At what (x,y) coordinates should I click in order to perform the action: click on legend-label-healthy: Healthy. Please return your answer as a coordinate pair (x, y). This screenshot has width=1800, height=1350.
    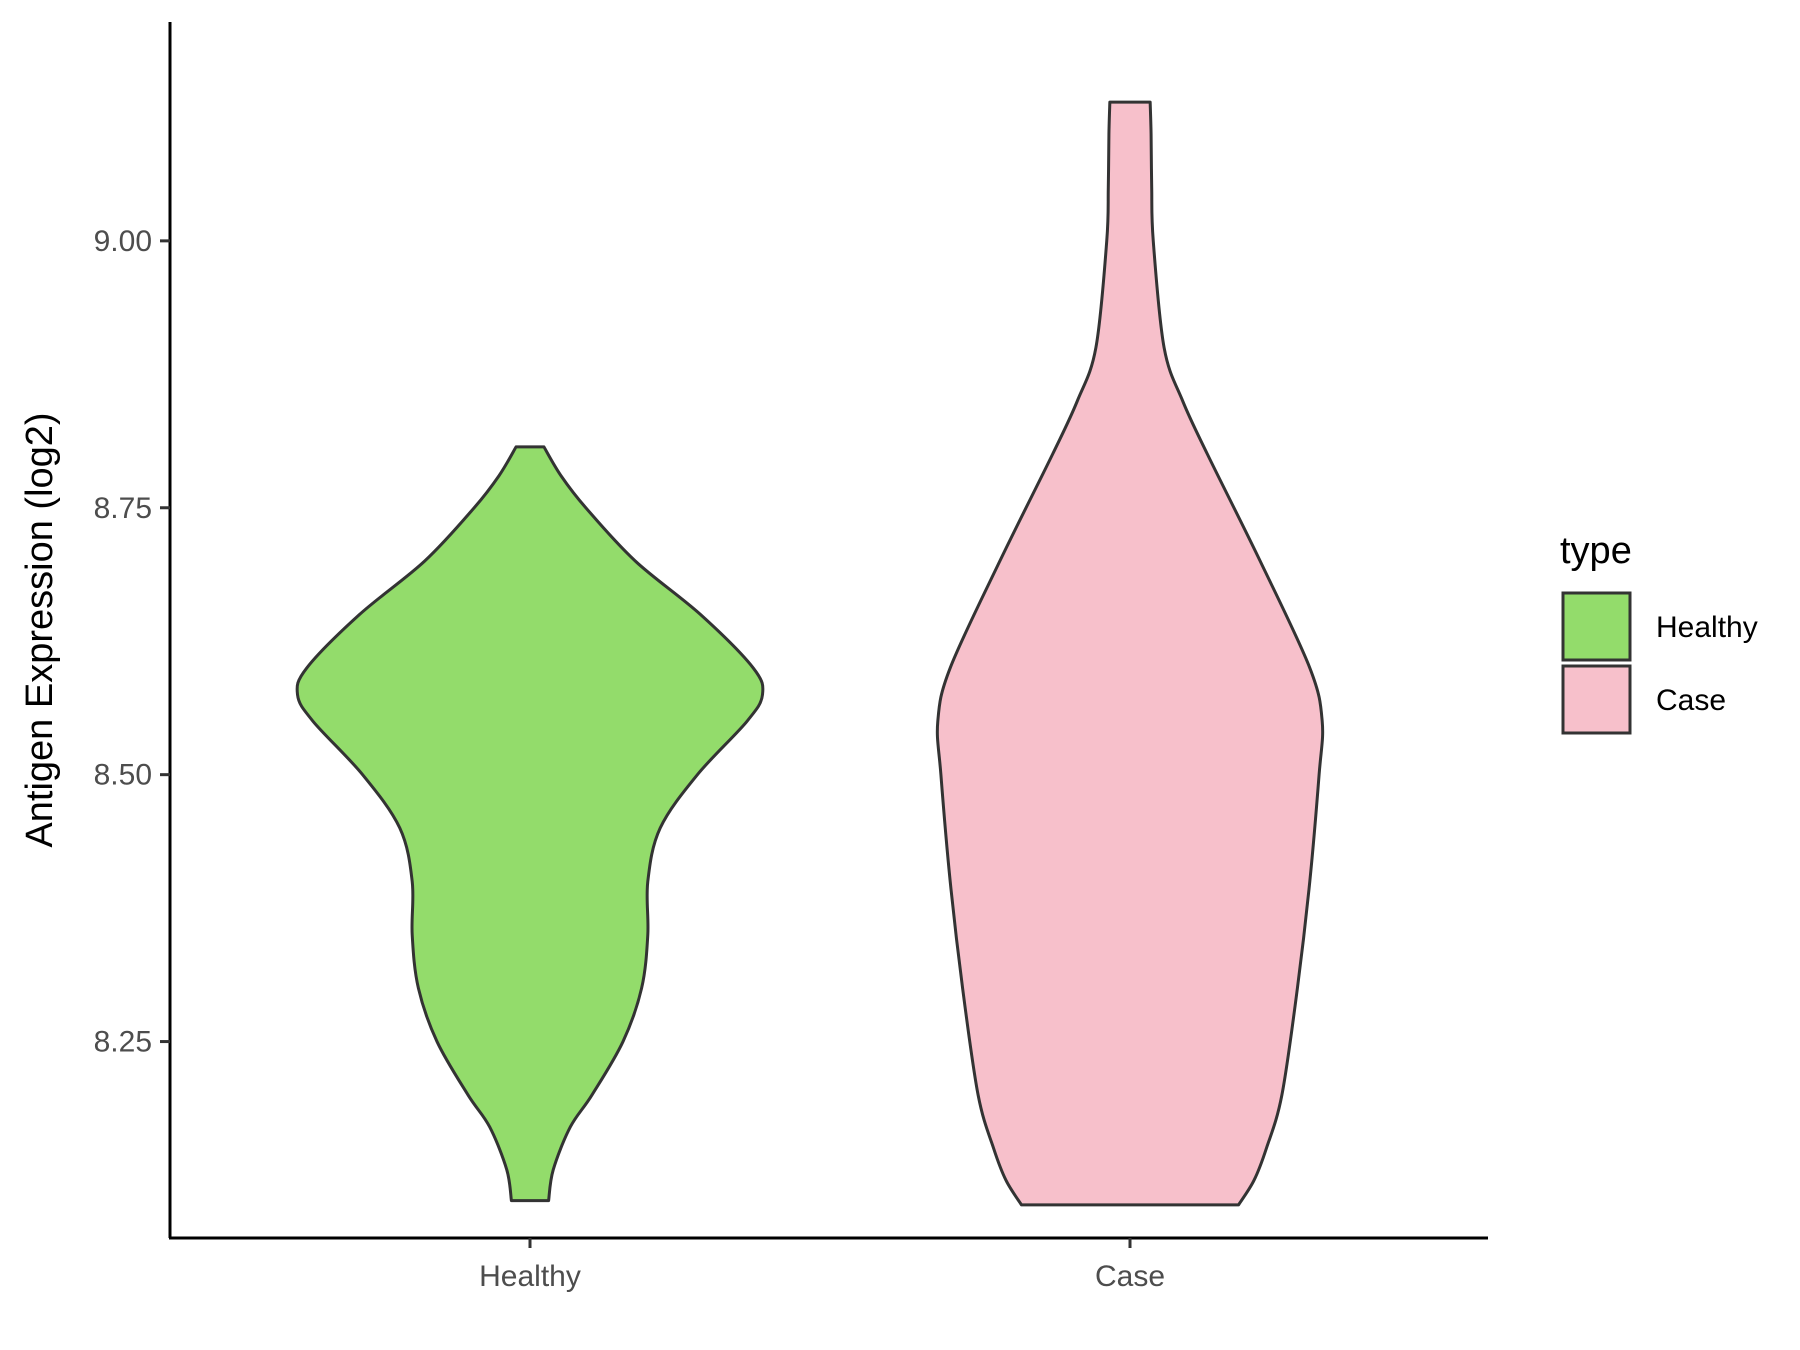
    Looking at the image, I should click on (1707, 627).